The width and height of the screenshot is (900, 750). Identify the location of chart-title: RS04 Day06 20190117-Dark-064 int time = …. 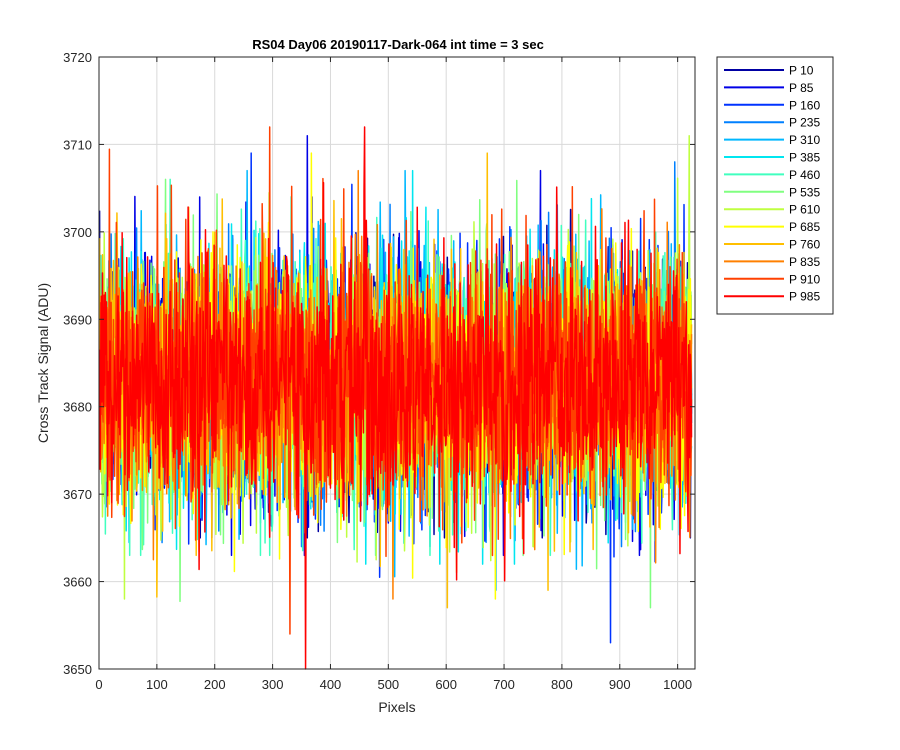
(398, 44).